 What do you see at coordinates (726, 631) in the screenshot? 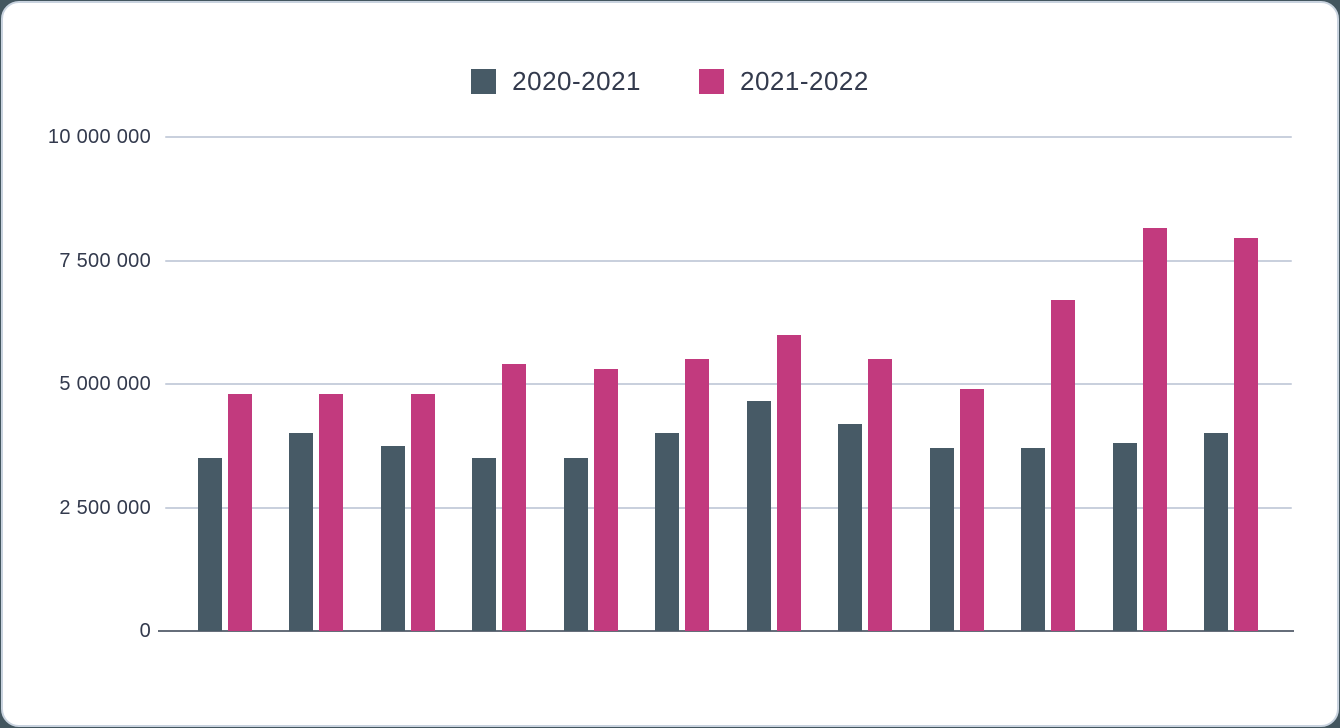
I see `x-axis-line` at bounding box center [726, 631].